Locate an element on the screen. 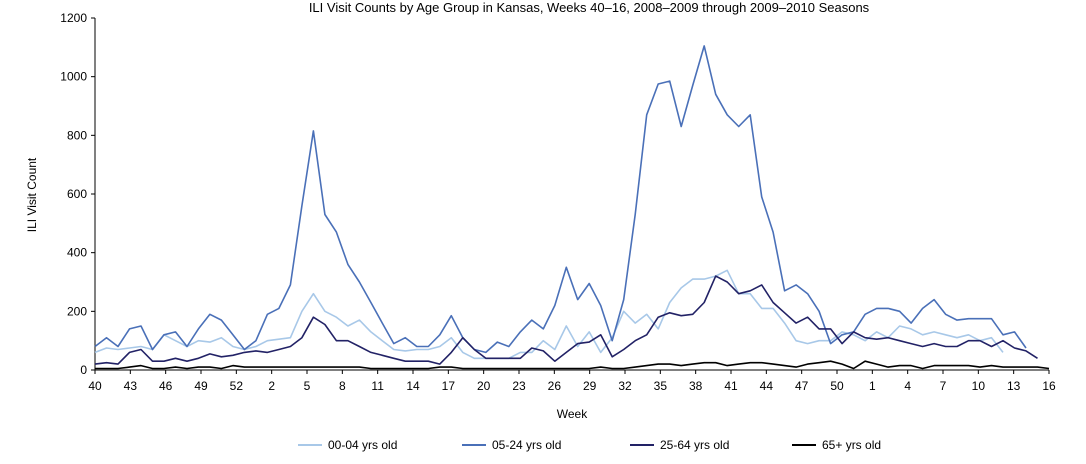 The image size is (1086, 464). x-tick-label: 13 is located at coordinates (1014, 386).